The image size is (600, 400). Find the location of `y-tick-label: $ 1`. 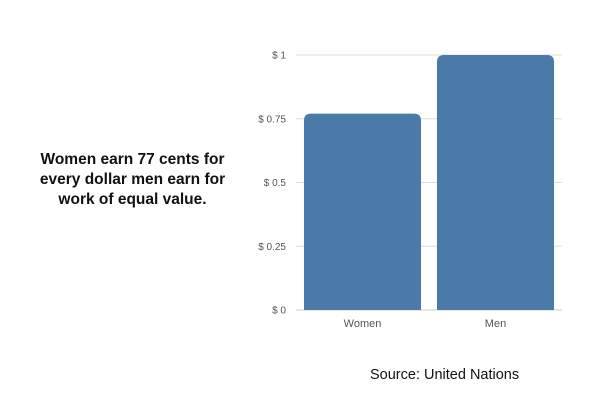

y-tick-label: $ 1 is located at coordinates (279, 56).